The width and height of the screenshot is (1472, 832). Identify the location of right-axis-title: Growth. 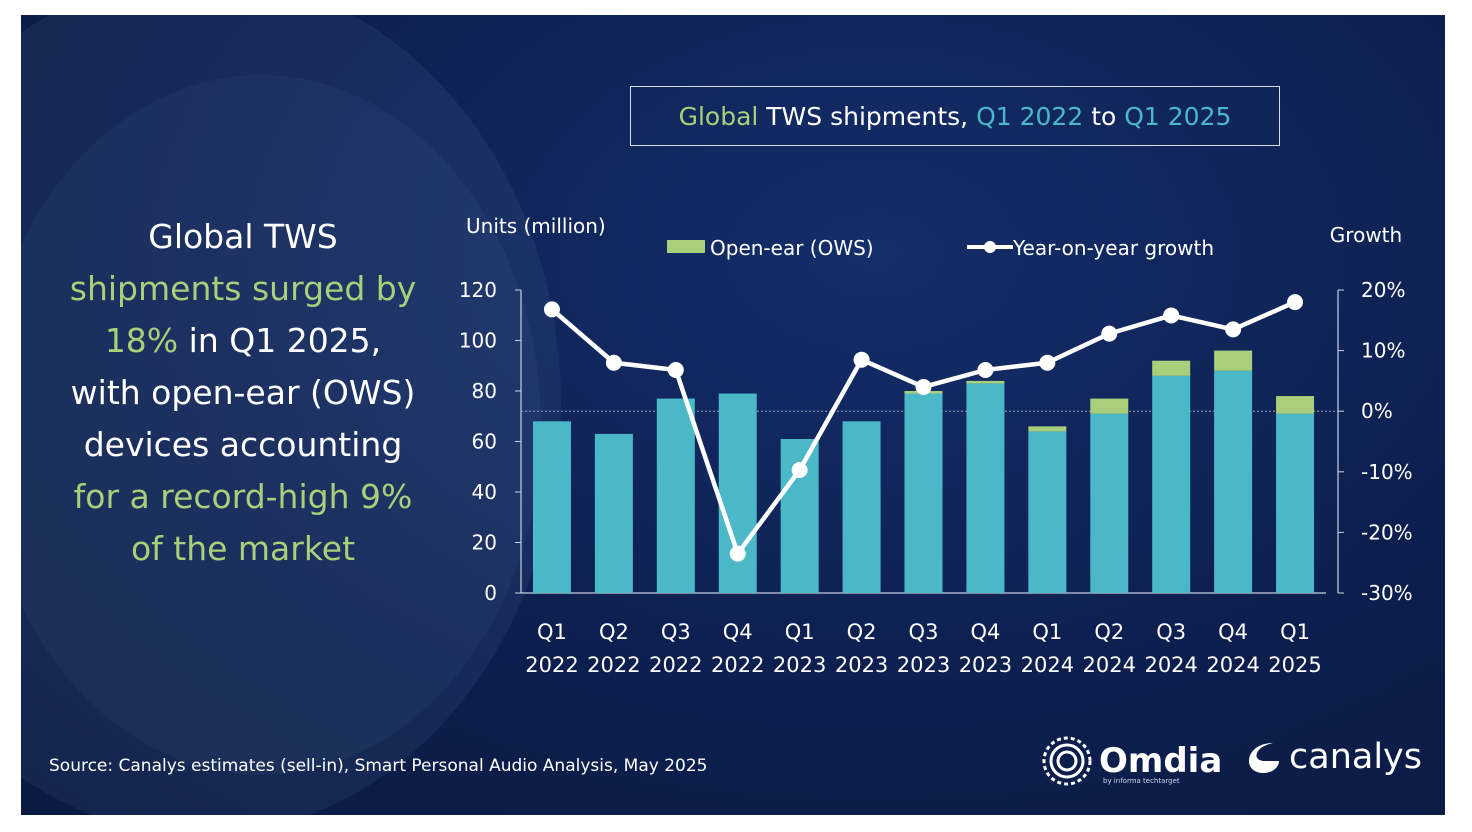
(1366, 235).